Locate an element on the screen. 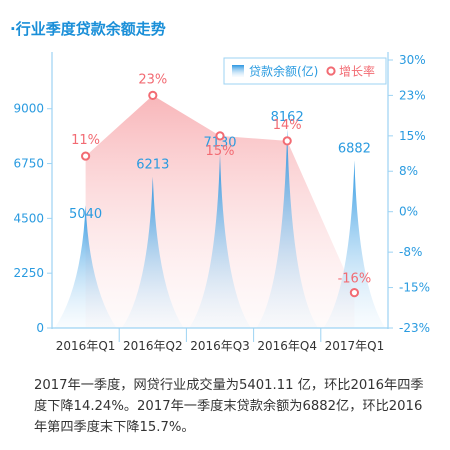 Image resolution: width=450 pixels, height=450 pixels. bar-value-label: 7130 is located at coordinates (219, 142).